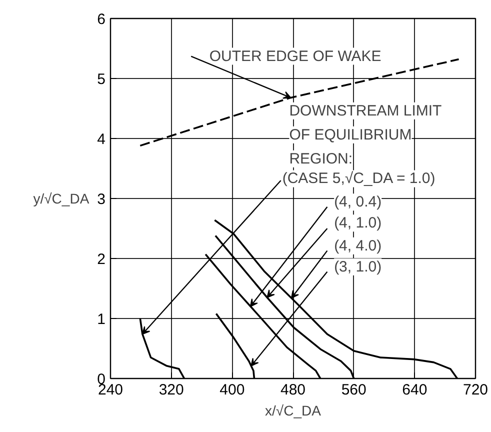  I want to click on y-tick-label: 5, so click(101, 79).